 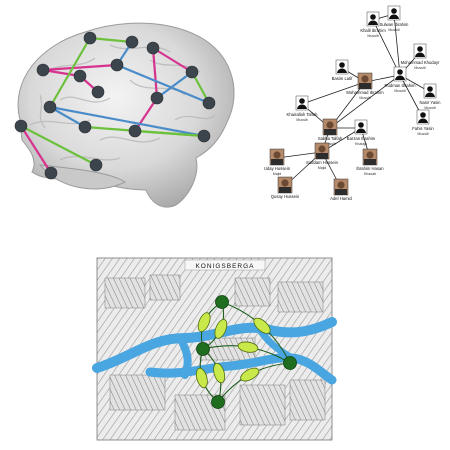 I want to click on brain-cerebellum, so click(x=82, y=177).